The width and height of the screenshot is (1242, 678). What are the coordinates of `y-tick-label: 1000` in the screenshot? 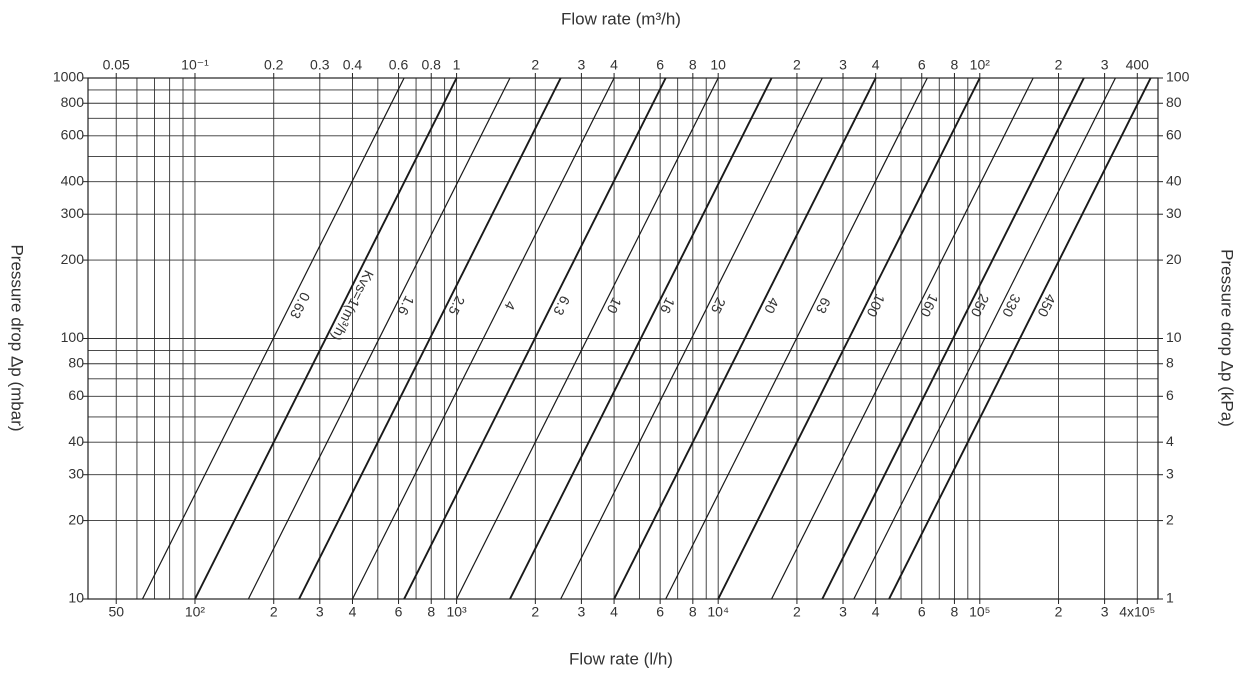 It's located at (68, 77).